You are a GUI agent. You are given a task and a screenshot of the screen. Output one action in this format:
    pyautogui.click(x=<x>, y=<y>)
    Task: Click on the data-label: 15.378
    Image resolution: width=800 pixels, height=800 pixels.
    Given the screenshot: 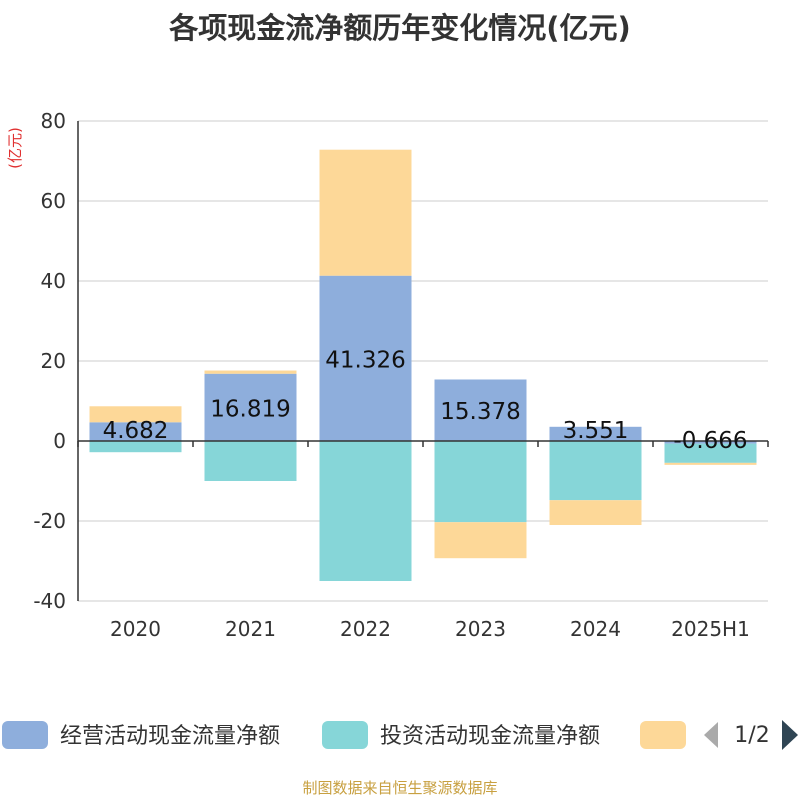 What is the action you would take?
    pyautogui.click(x=480, y=412)
    